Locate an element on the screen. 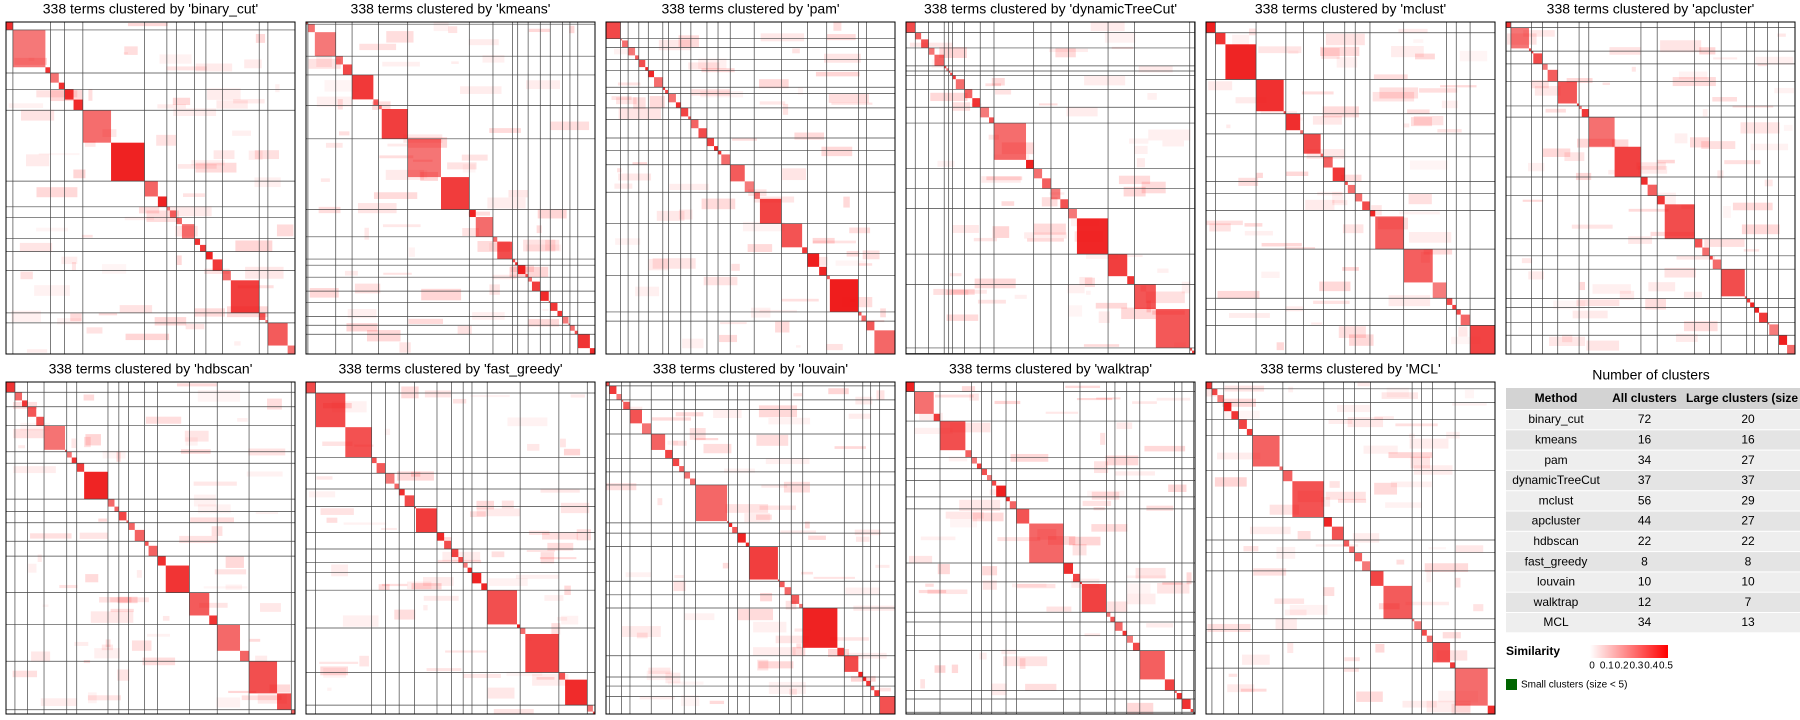  table-cell: 8 is located at coordinates (1748, 561).